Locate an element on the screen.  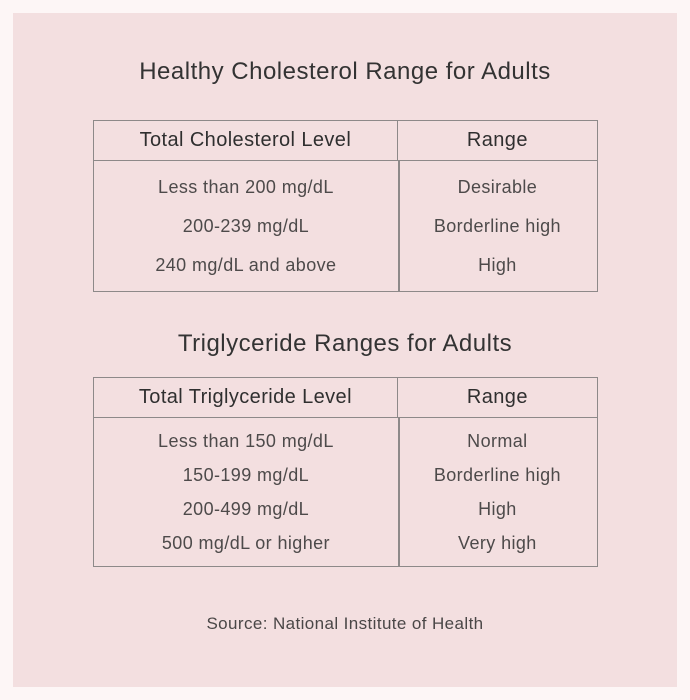
cholesterol-level-cell: Less than 200 mg/dL is located at coordinates (246, 186).